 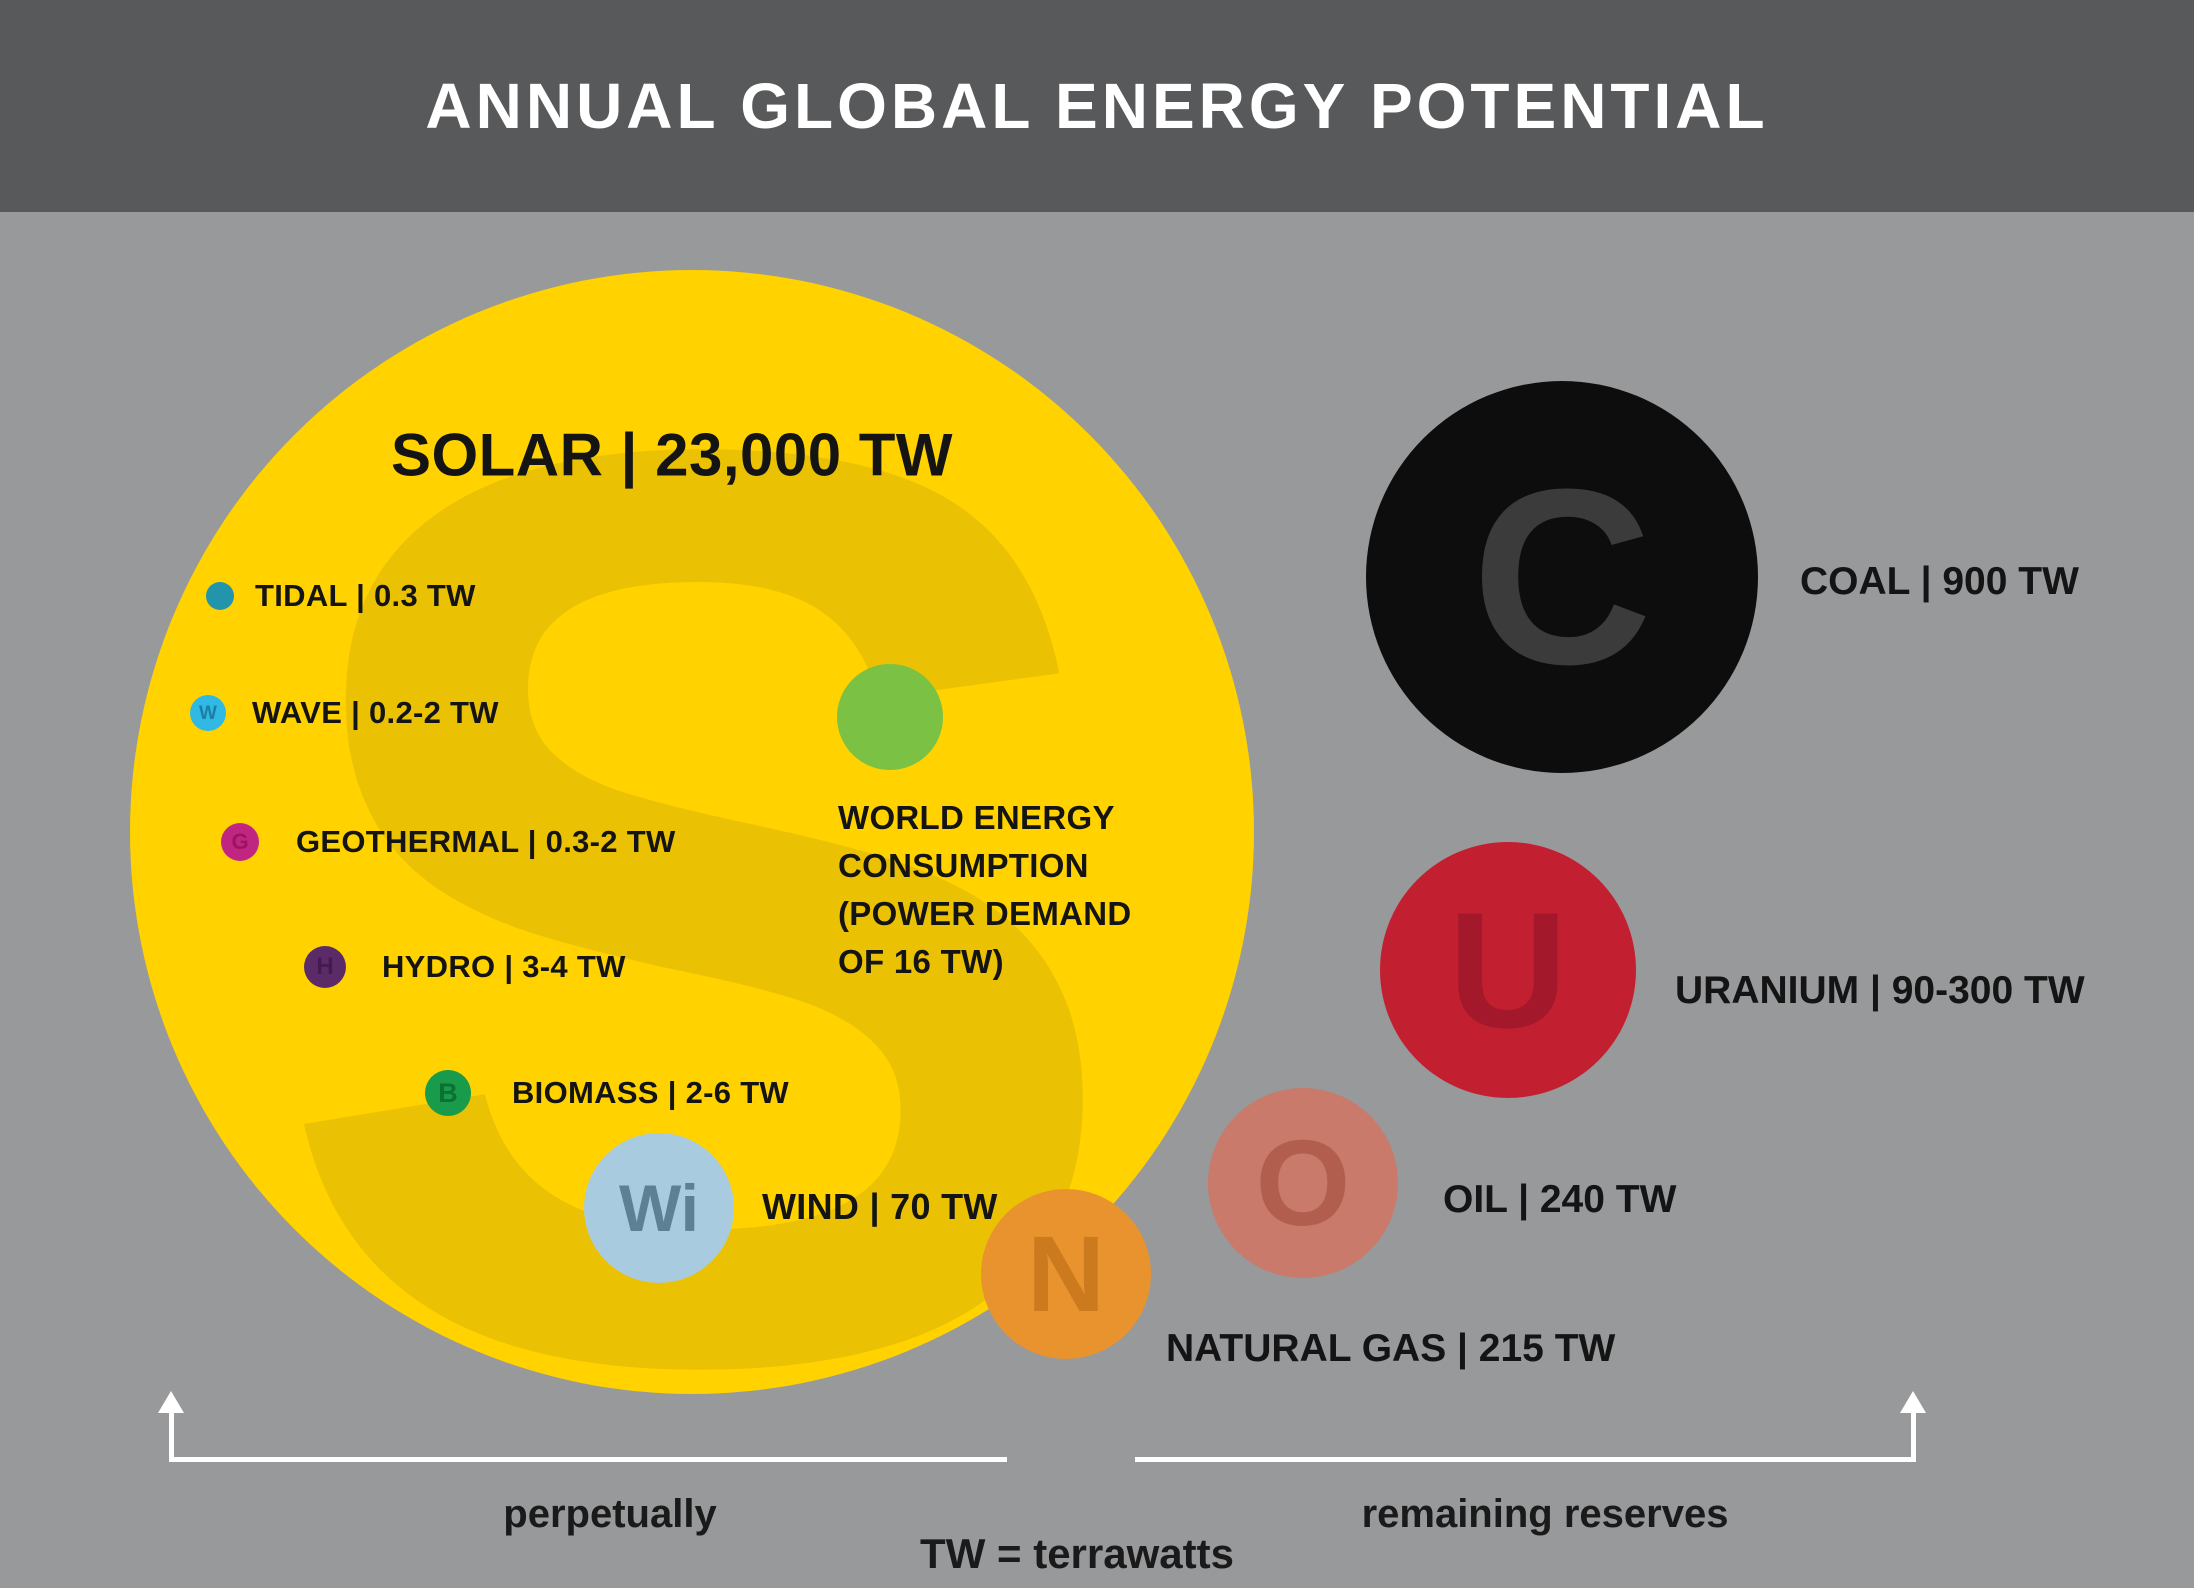 I want to click on oil-bubble: O, so click(x=1303, y=1183).